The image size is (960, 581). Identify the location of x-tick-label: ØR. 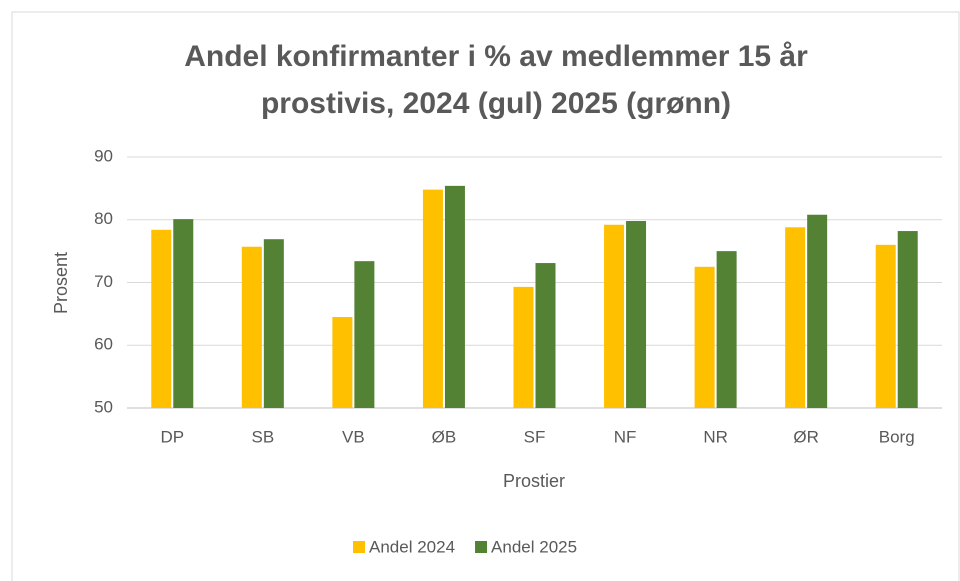
(806, 436).